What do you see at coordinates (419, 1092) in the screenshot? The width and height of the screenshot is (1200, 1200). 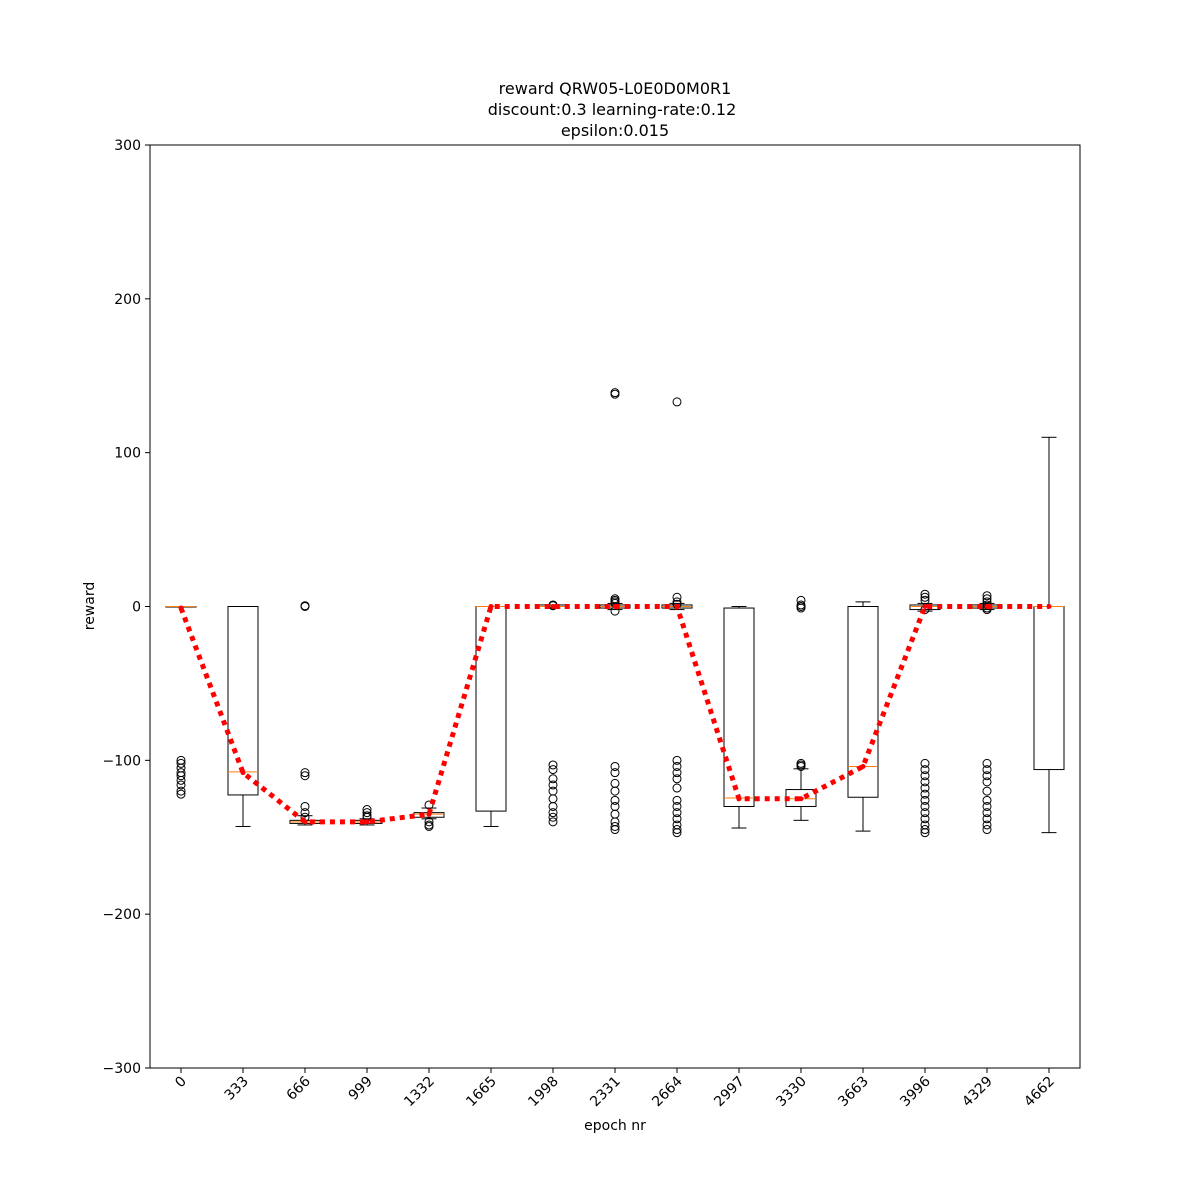 I see `x-tick-label: 1332` at bounding box center [419, 1092].